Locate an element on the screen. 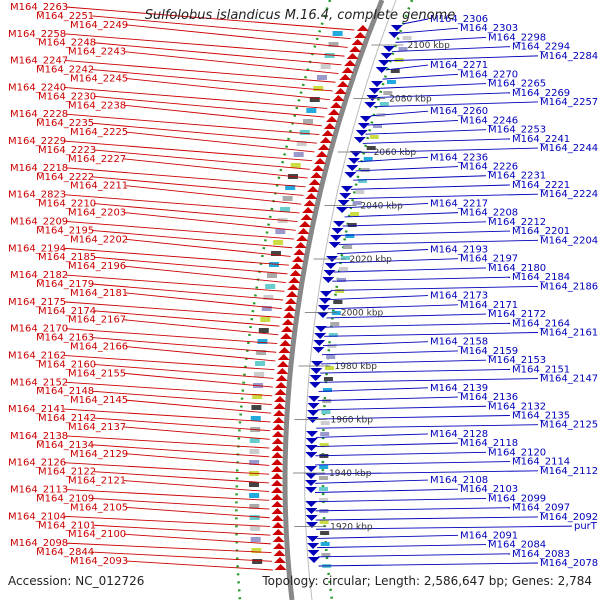 The width and height of the screenshot is (600, 600). right-gene-label: M164_2103 is located at coordinates (489, 489).